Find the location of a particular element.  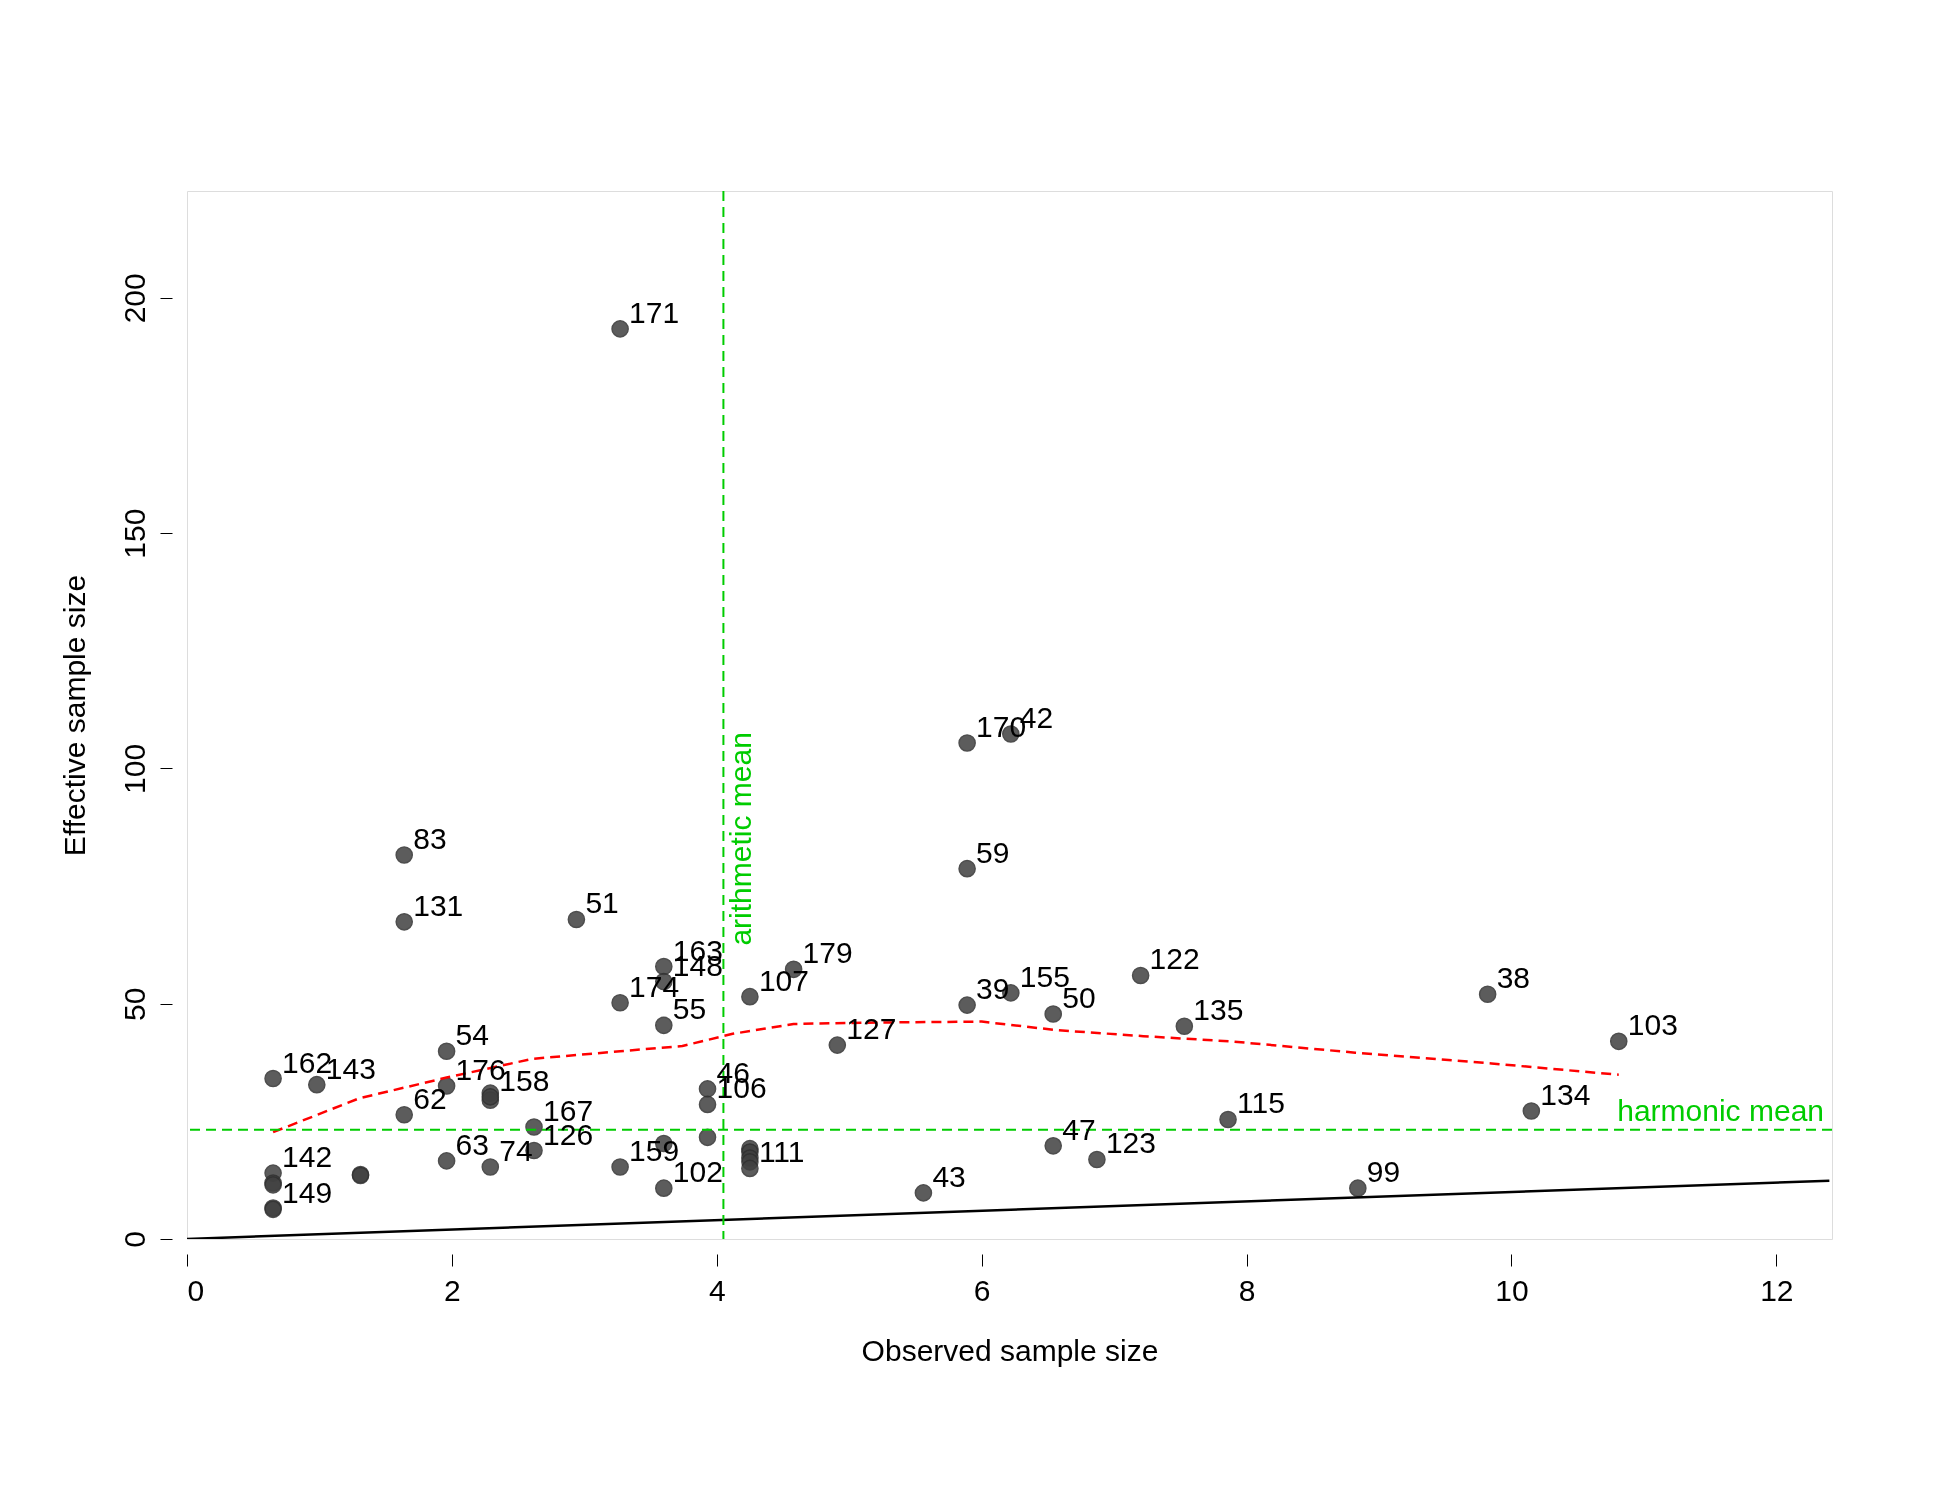

x-tick-label: 0 is located at coordinates (196, 1290).